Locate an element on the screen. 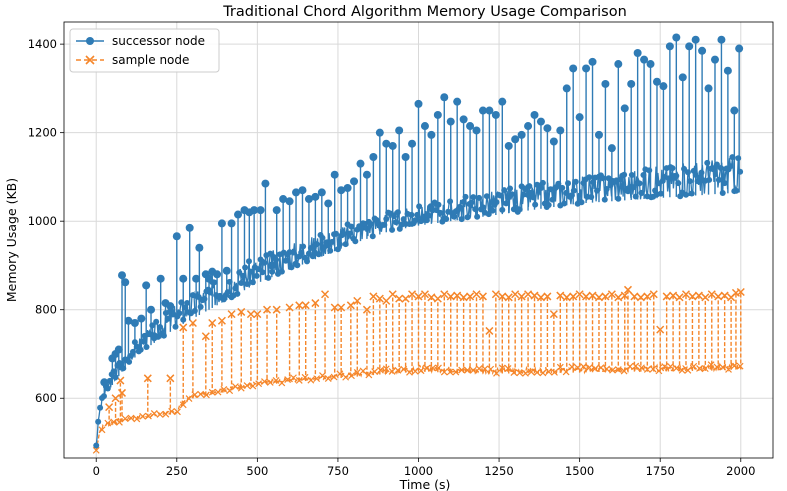  x-tick-label: 1000 is located at coordinates (418, 471).